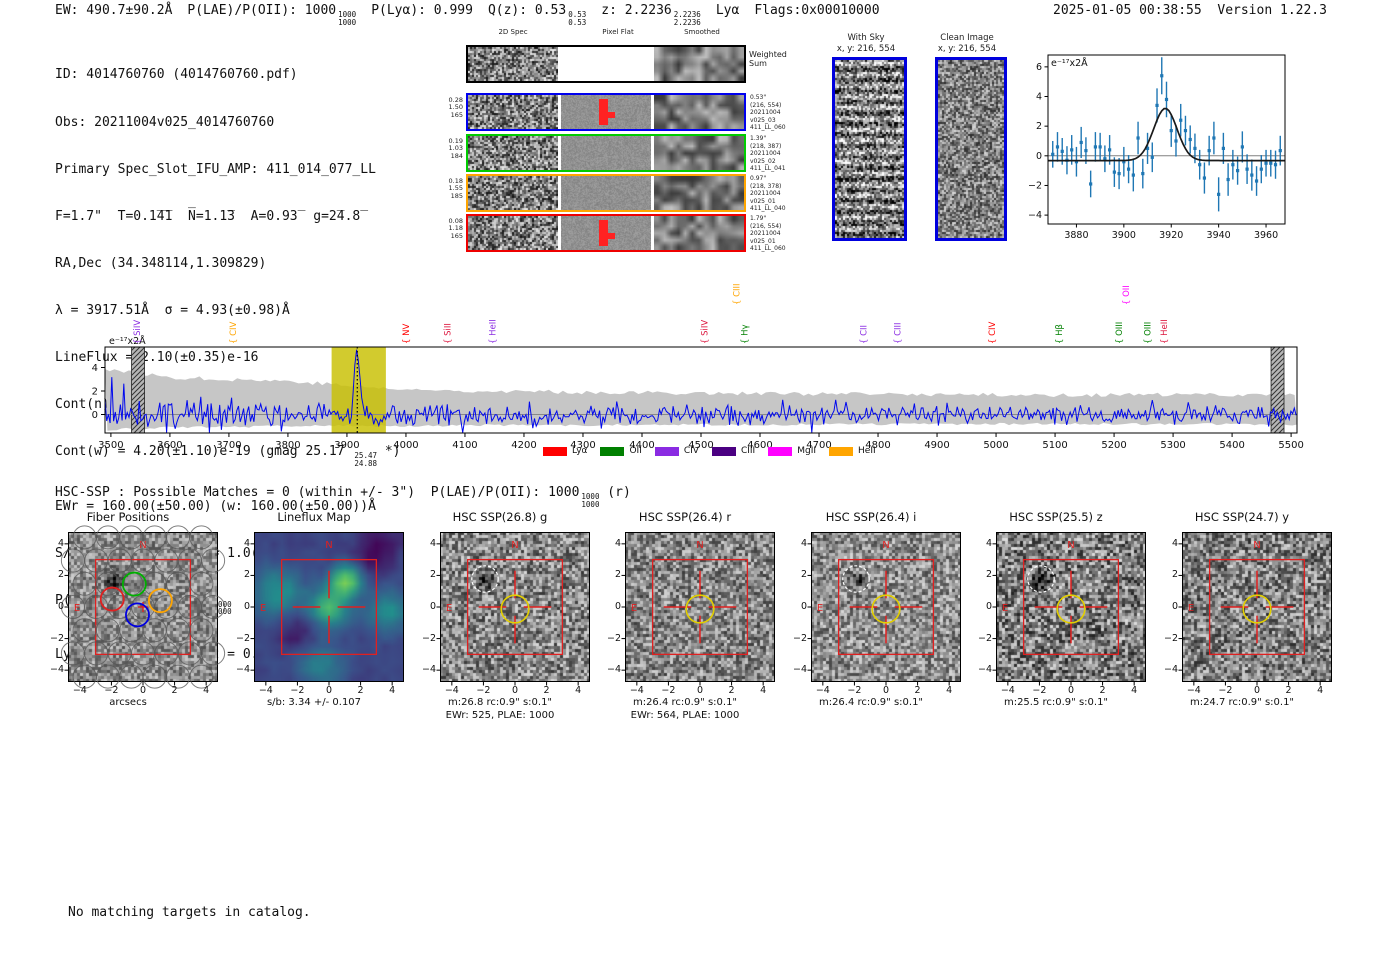  What do you see at coordinates (877, 445) in the screenshot?
I see `tick-label: 4800` at bounding box center [877, 445].